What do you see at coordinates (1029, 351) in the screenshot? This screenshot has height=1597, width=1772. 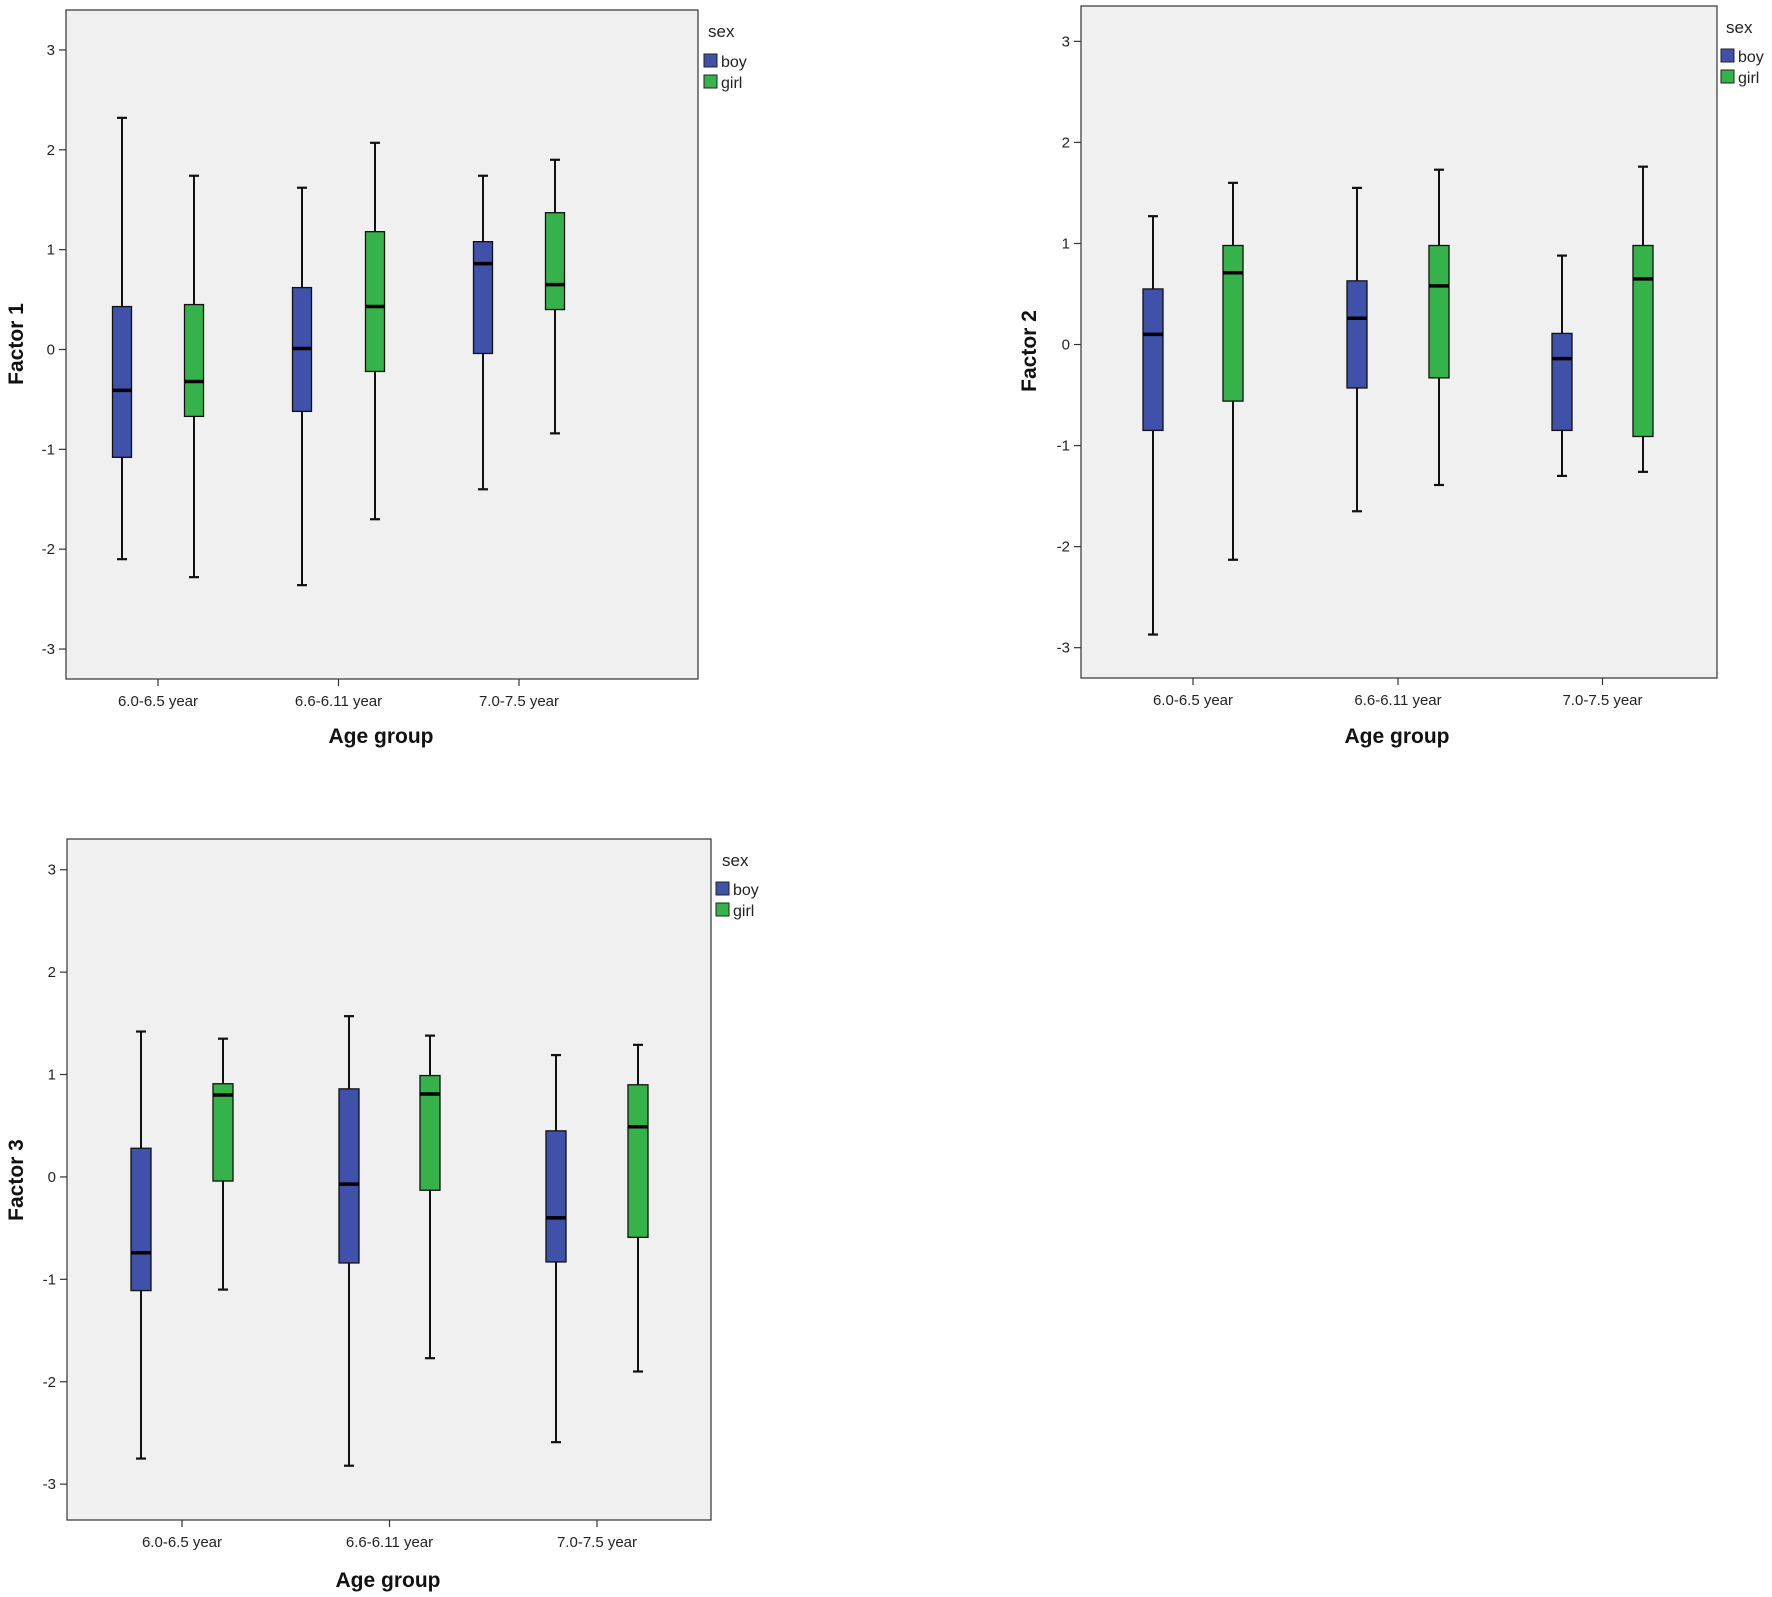 I see `y-axis-title: Factor 2` at bounding box center [1029, 351].